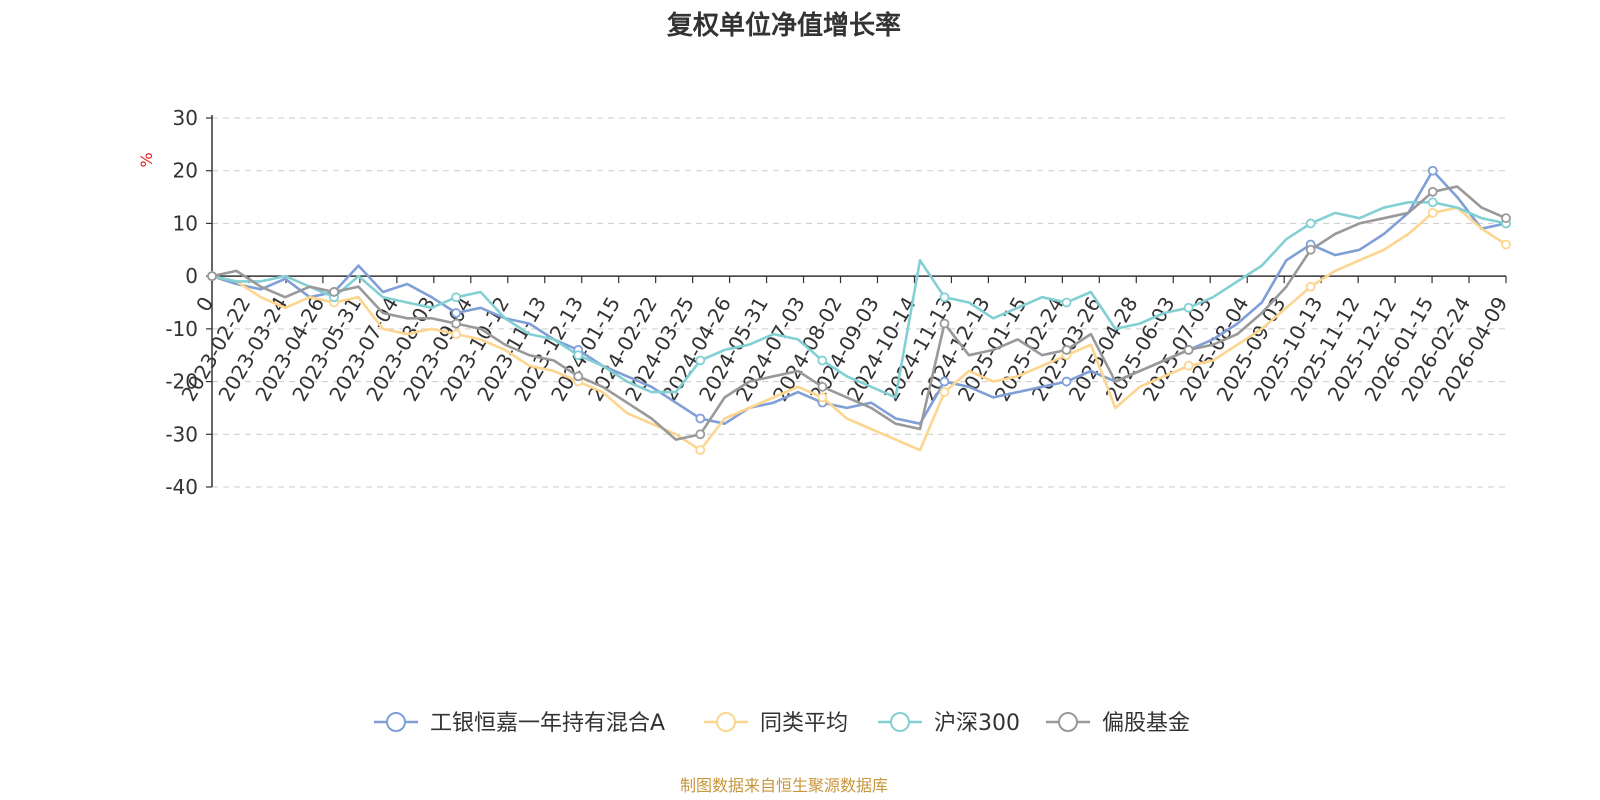 The image size is (1600, 800). What do you see at coordinates (185, 223) in the screenshot?
I see `y-tick-label: 10` at bounding box center [185, 223].